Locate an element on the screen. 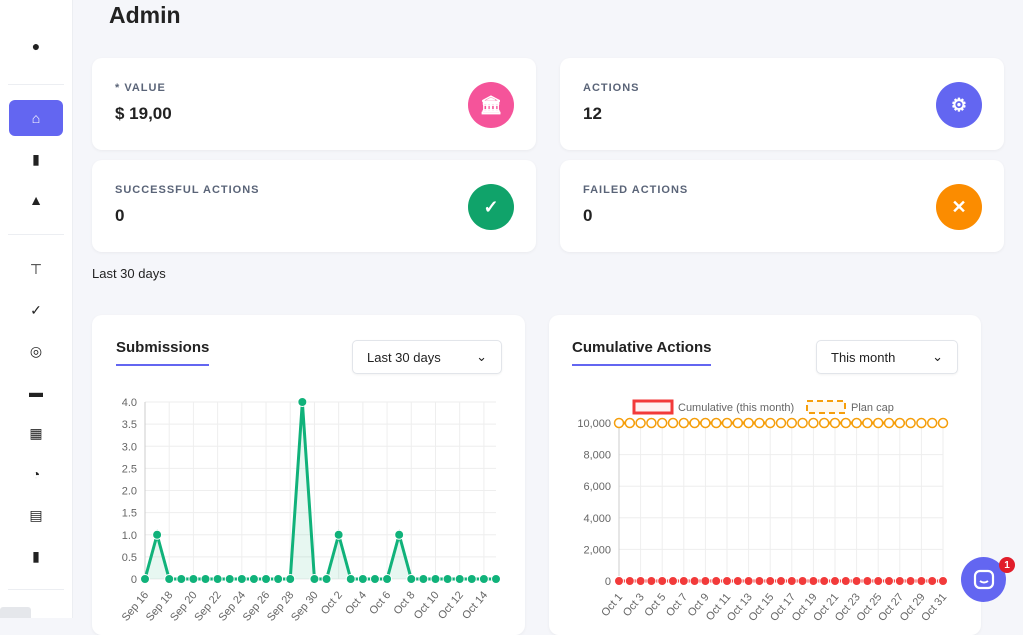  chevron-down-icon: ⌄ is located at coordinates (481, 356).